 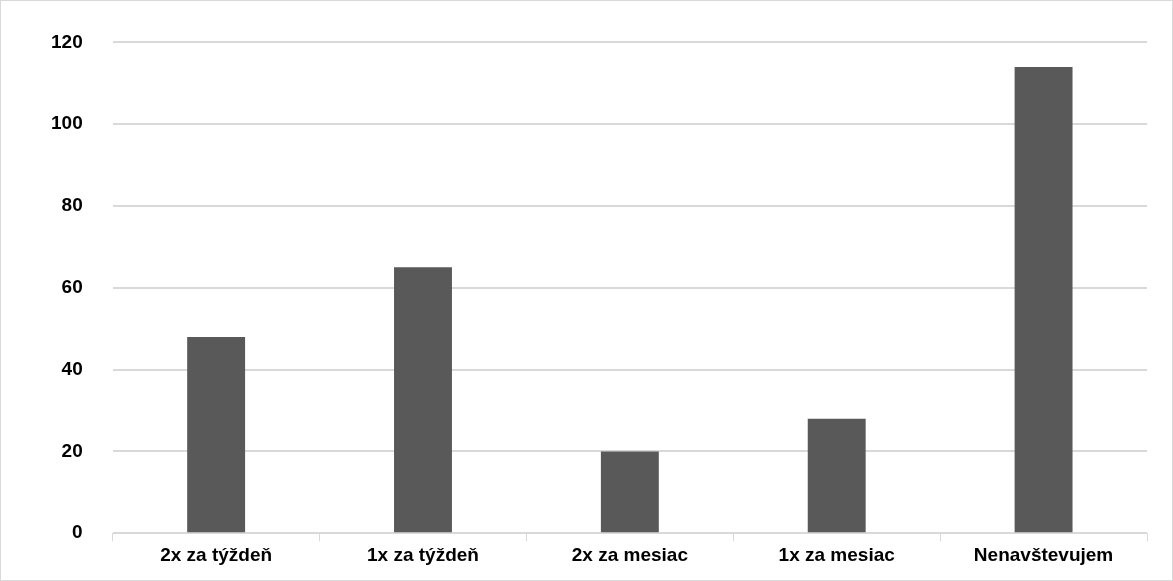 I want to click on x-tick-label: 2x za mesiac, so click(x=630, y=554).